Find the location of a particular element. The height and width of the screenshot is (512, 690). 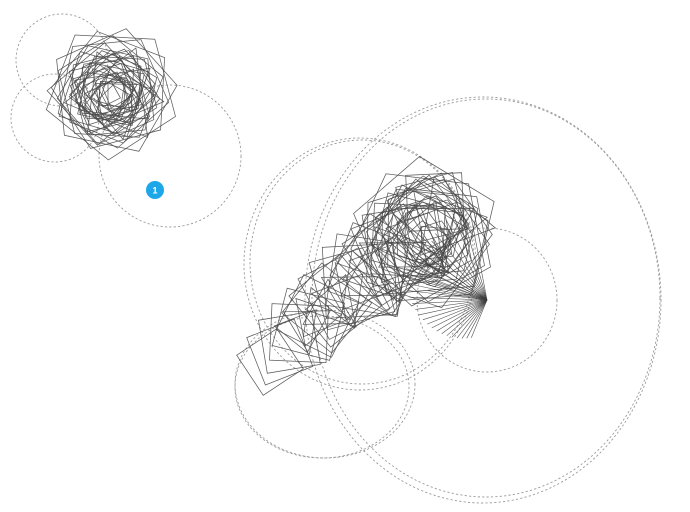

step-number-badge: 1 is located at coordinates (155, 190).